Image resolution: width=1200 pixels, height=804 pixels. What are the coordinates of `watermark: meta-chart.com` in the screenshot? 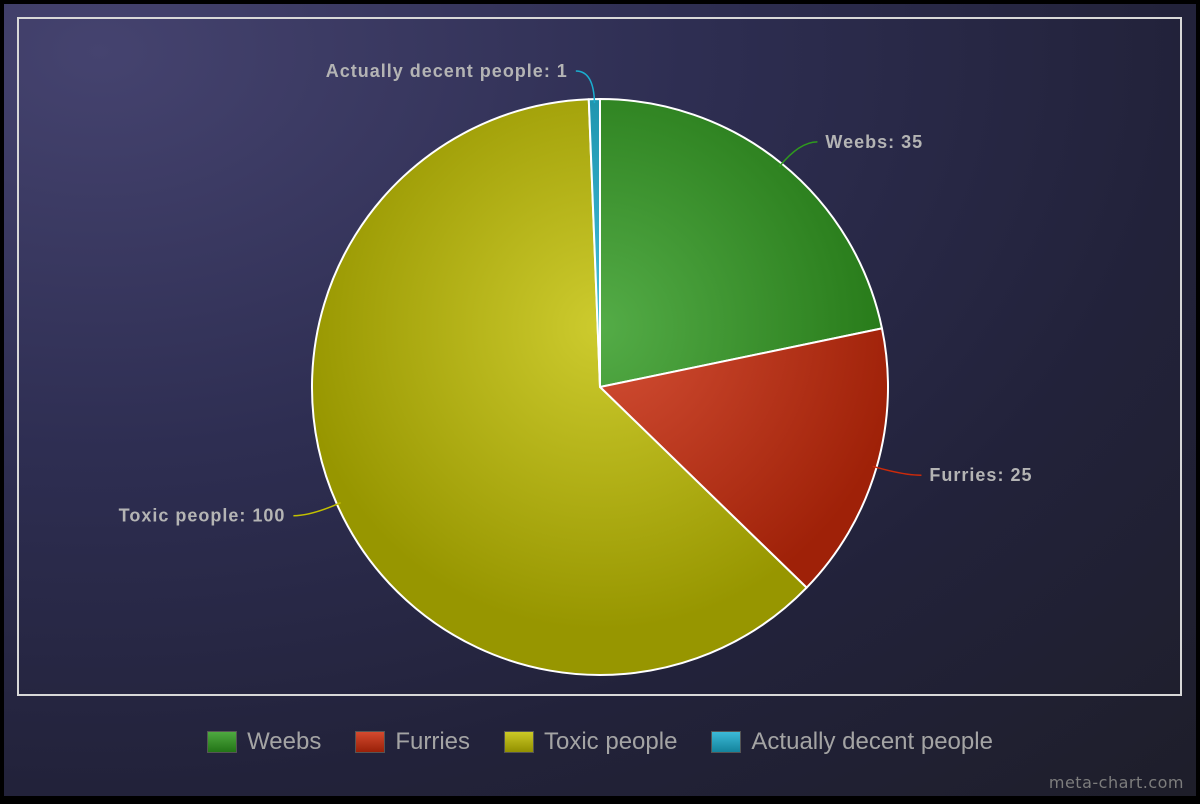 It's located at (1116, 782).